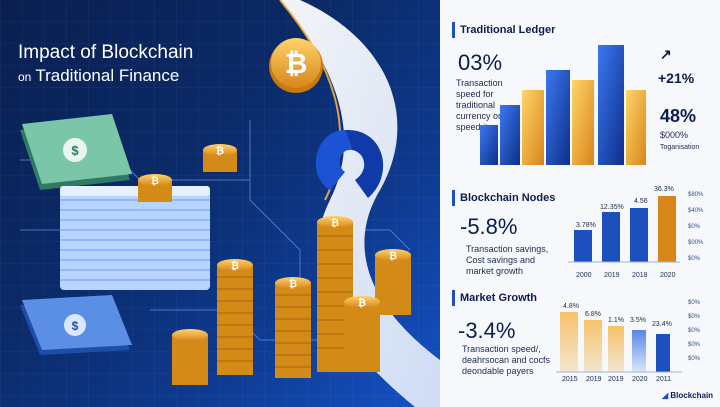  Describe the element at coordinates (694, 303) in the screenshot. I see `market-ytick-1: $0%` at that location.